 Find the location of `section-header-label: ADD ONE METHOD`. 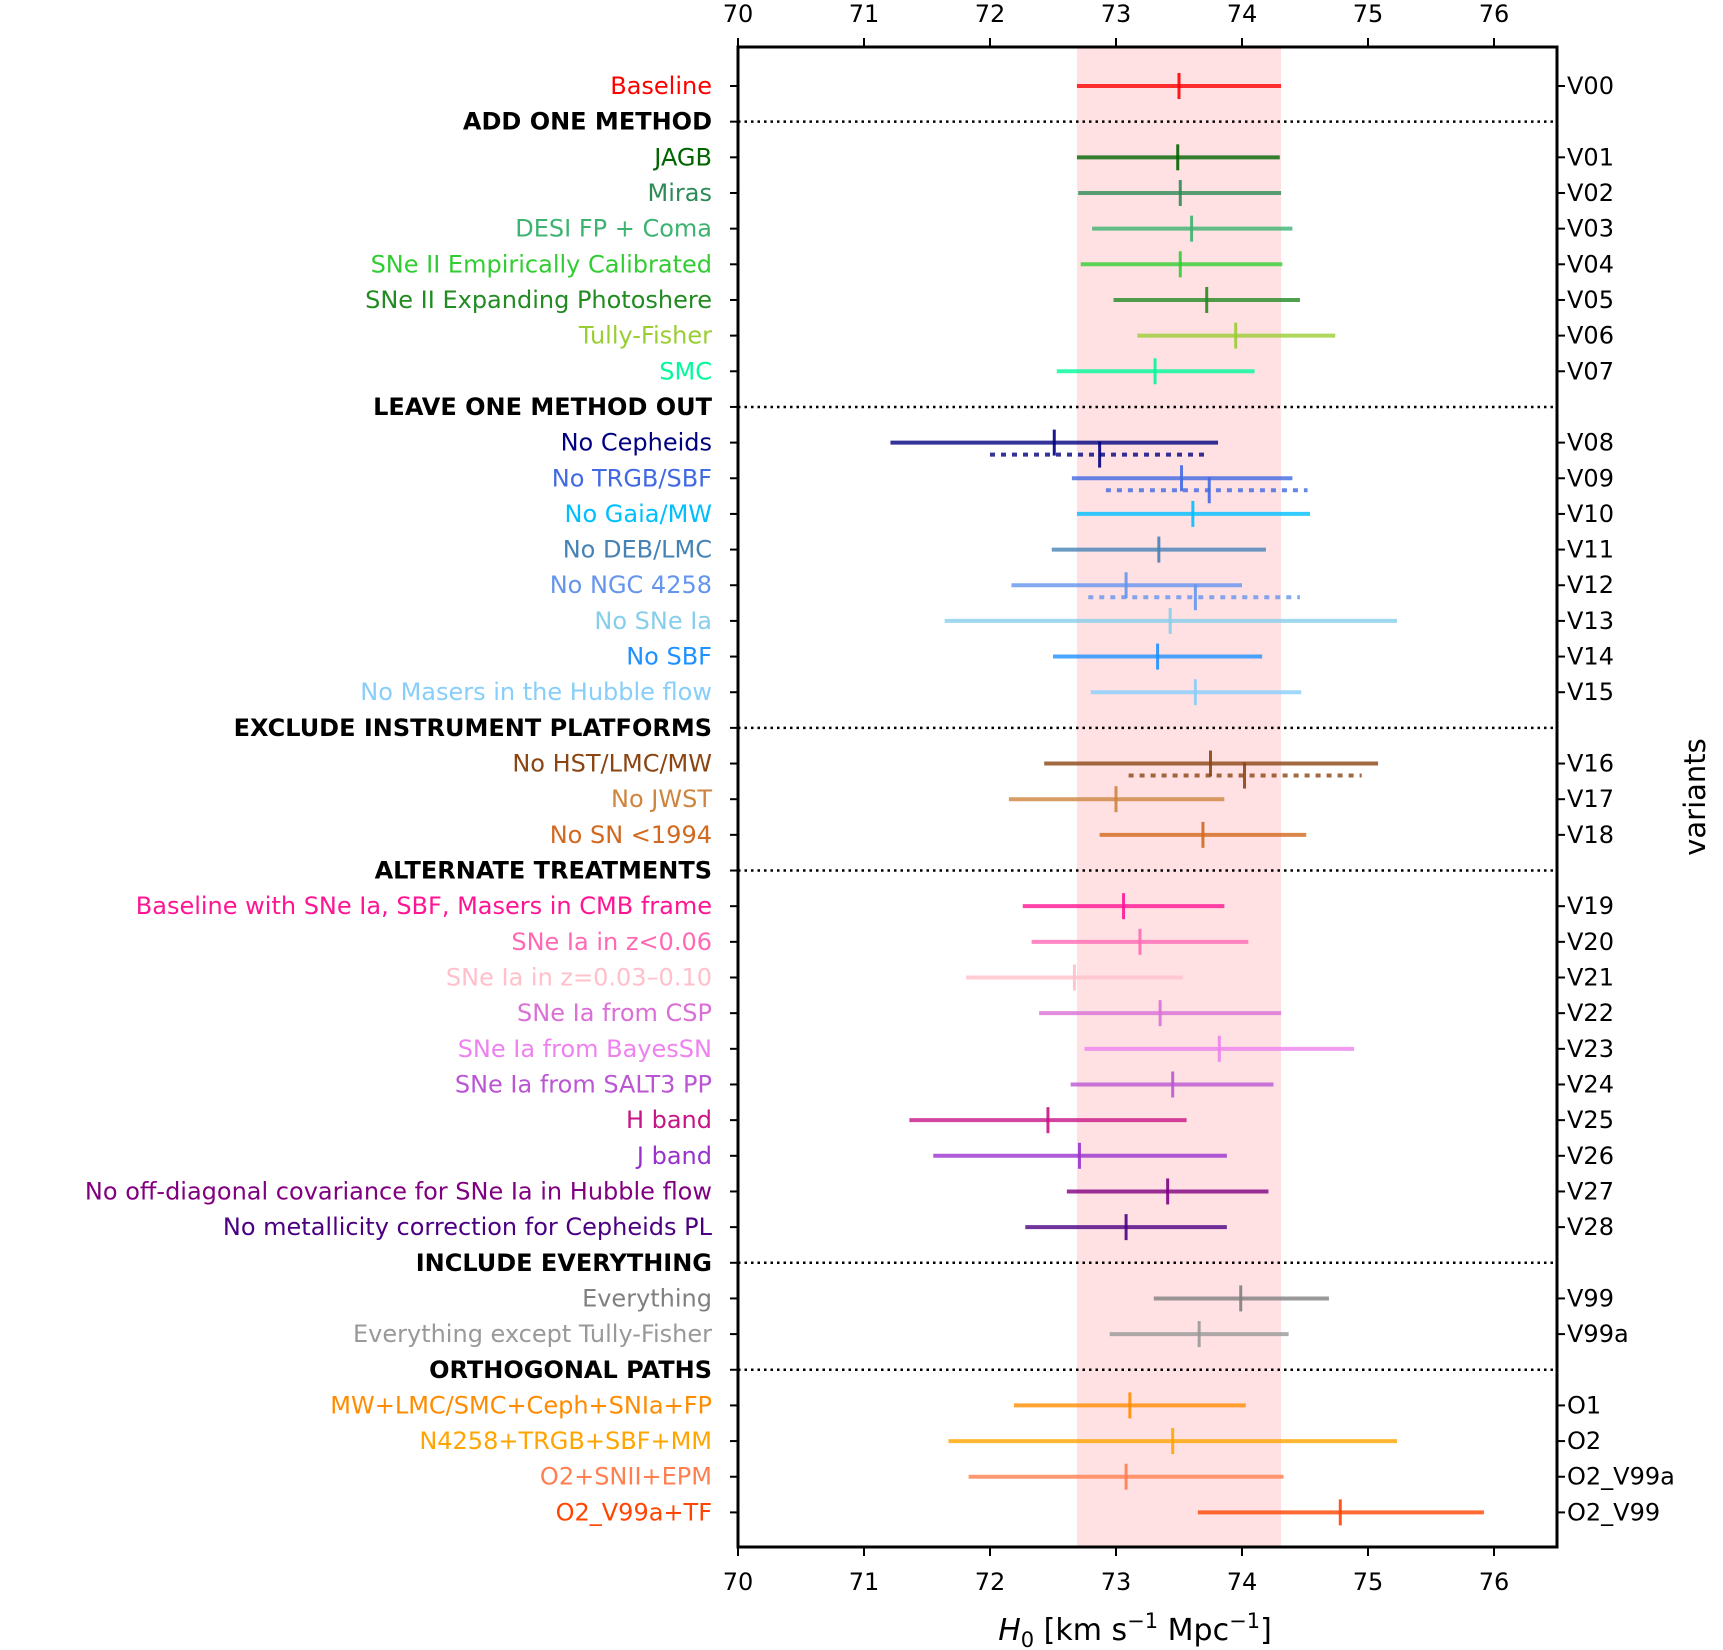

section-header-label: ADD ONE METHOD is located at coordinates (587, 122).